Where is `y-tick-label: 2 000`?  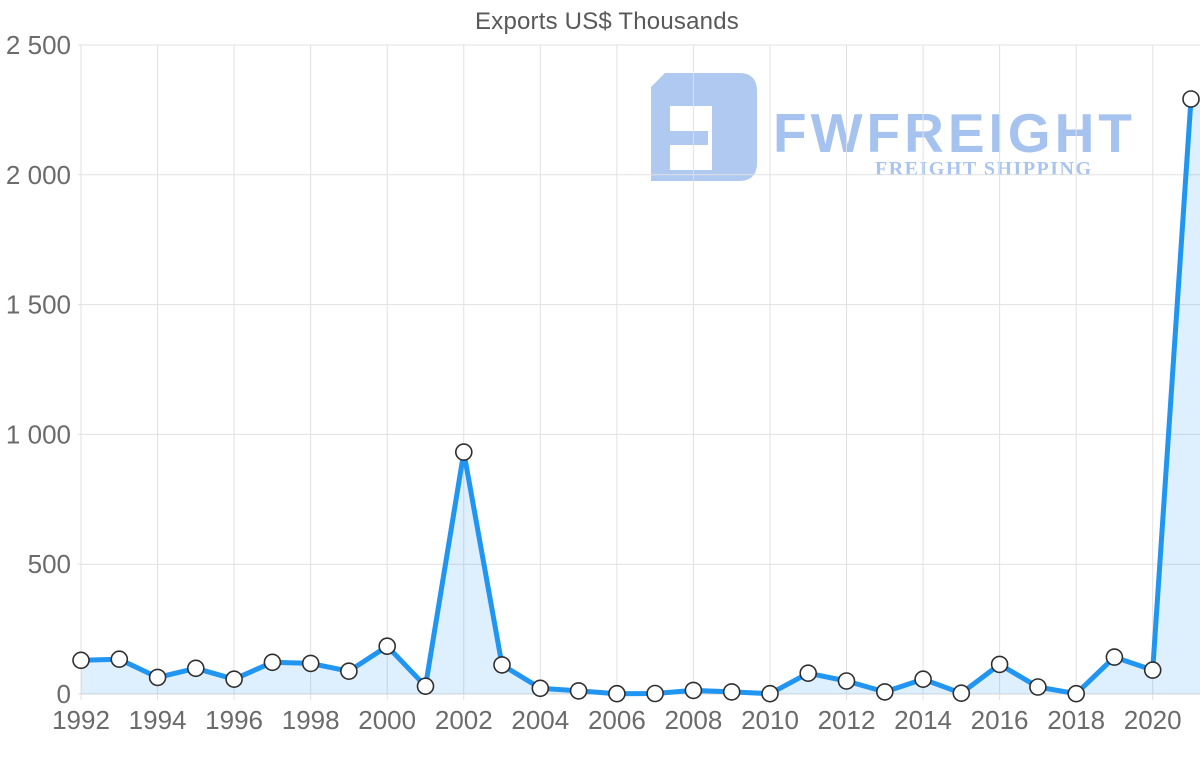
y-tick-label: 2 000 is located at coordinates (38, 175).